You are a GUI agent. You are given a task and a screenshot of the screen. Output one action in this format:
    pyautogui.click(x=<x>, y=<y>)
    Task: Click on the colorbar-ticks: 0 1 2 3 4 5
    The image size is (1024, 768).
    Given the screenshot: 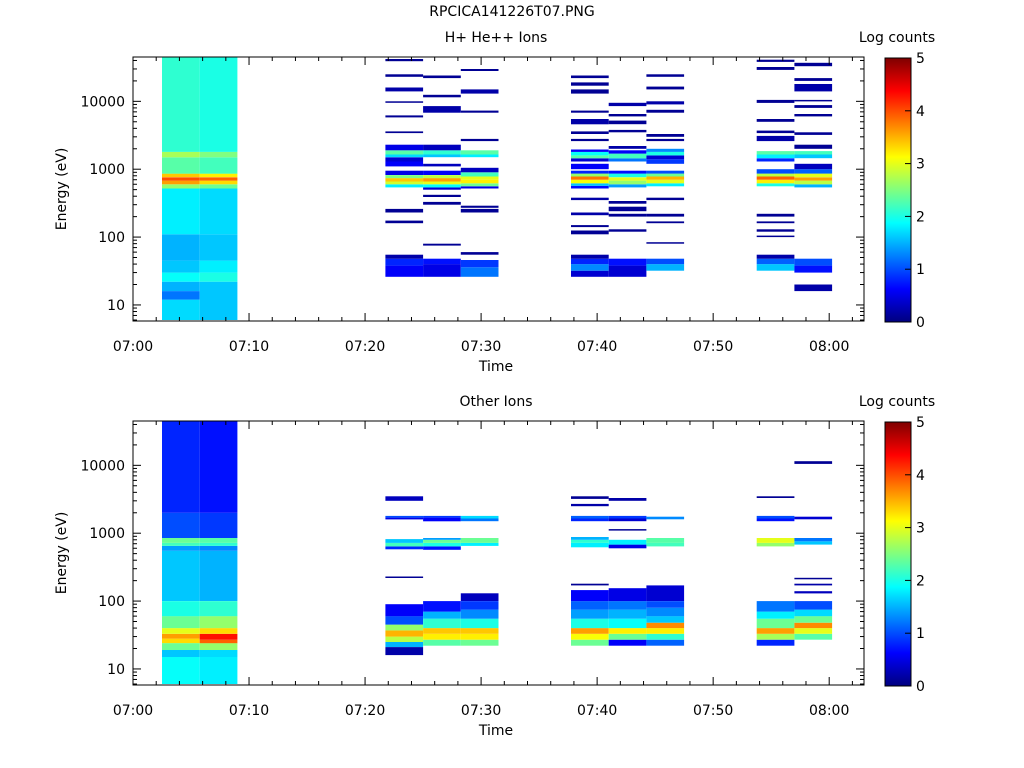 What is the action you would take?
    pyautogui.click(x=915, y=191)
    